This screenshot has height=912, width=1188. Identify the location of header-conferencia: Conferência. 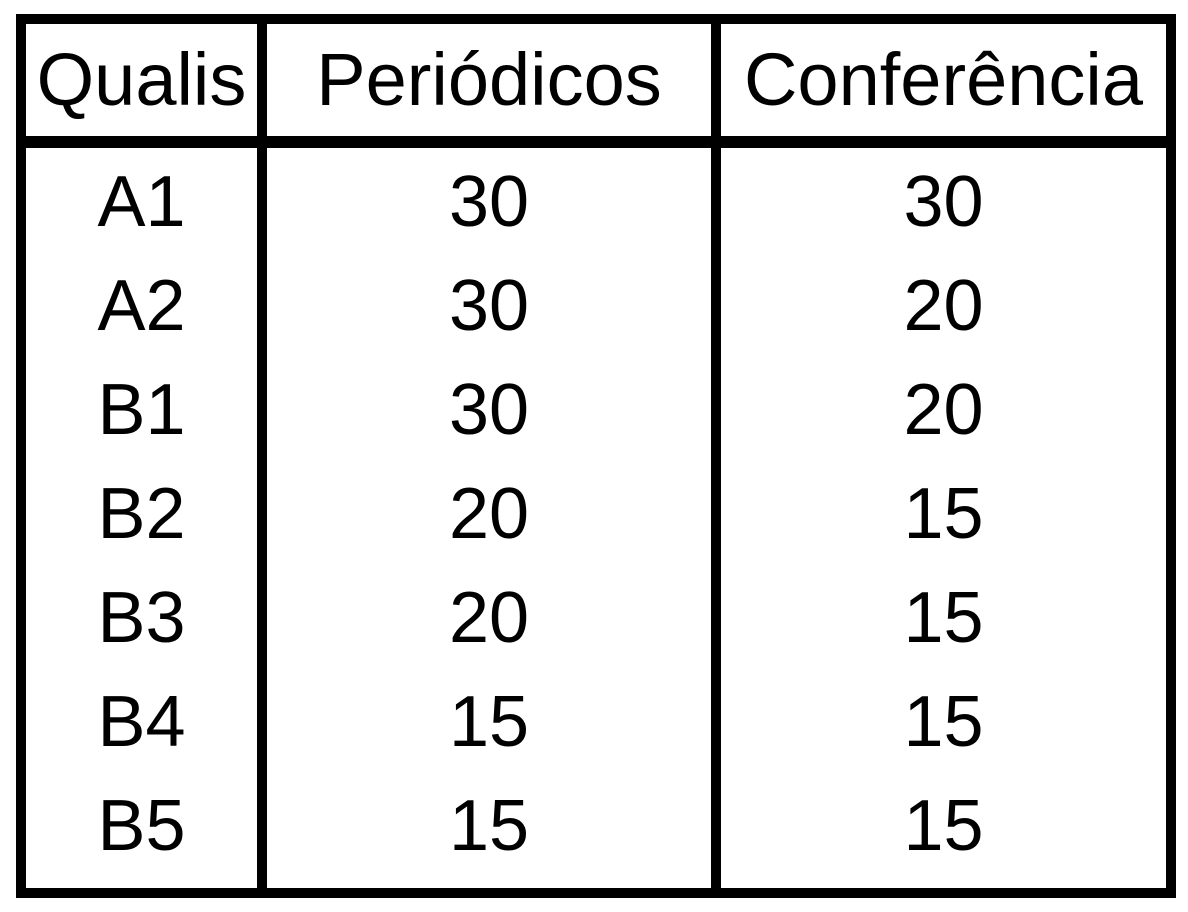
(943, 79).